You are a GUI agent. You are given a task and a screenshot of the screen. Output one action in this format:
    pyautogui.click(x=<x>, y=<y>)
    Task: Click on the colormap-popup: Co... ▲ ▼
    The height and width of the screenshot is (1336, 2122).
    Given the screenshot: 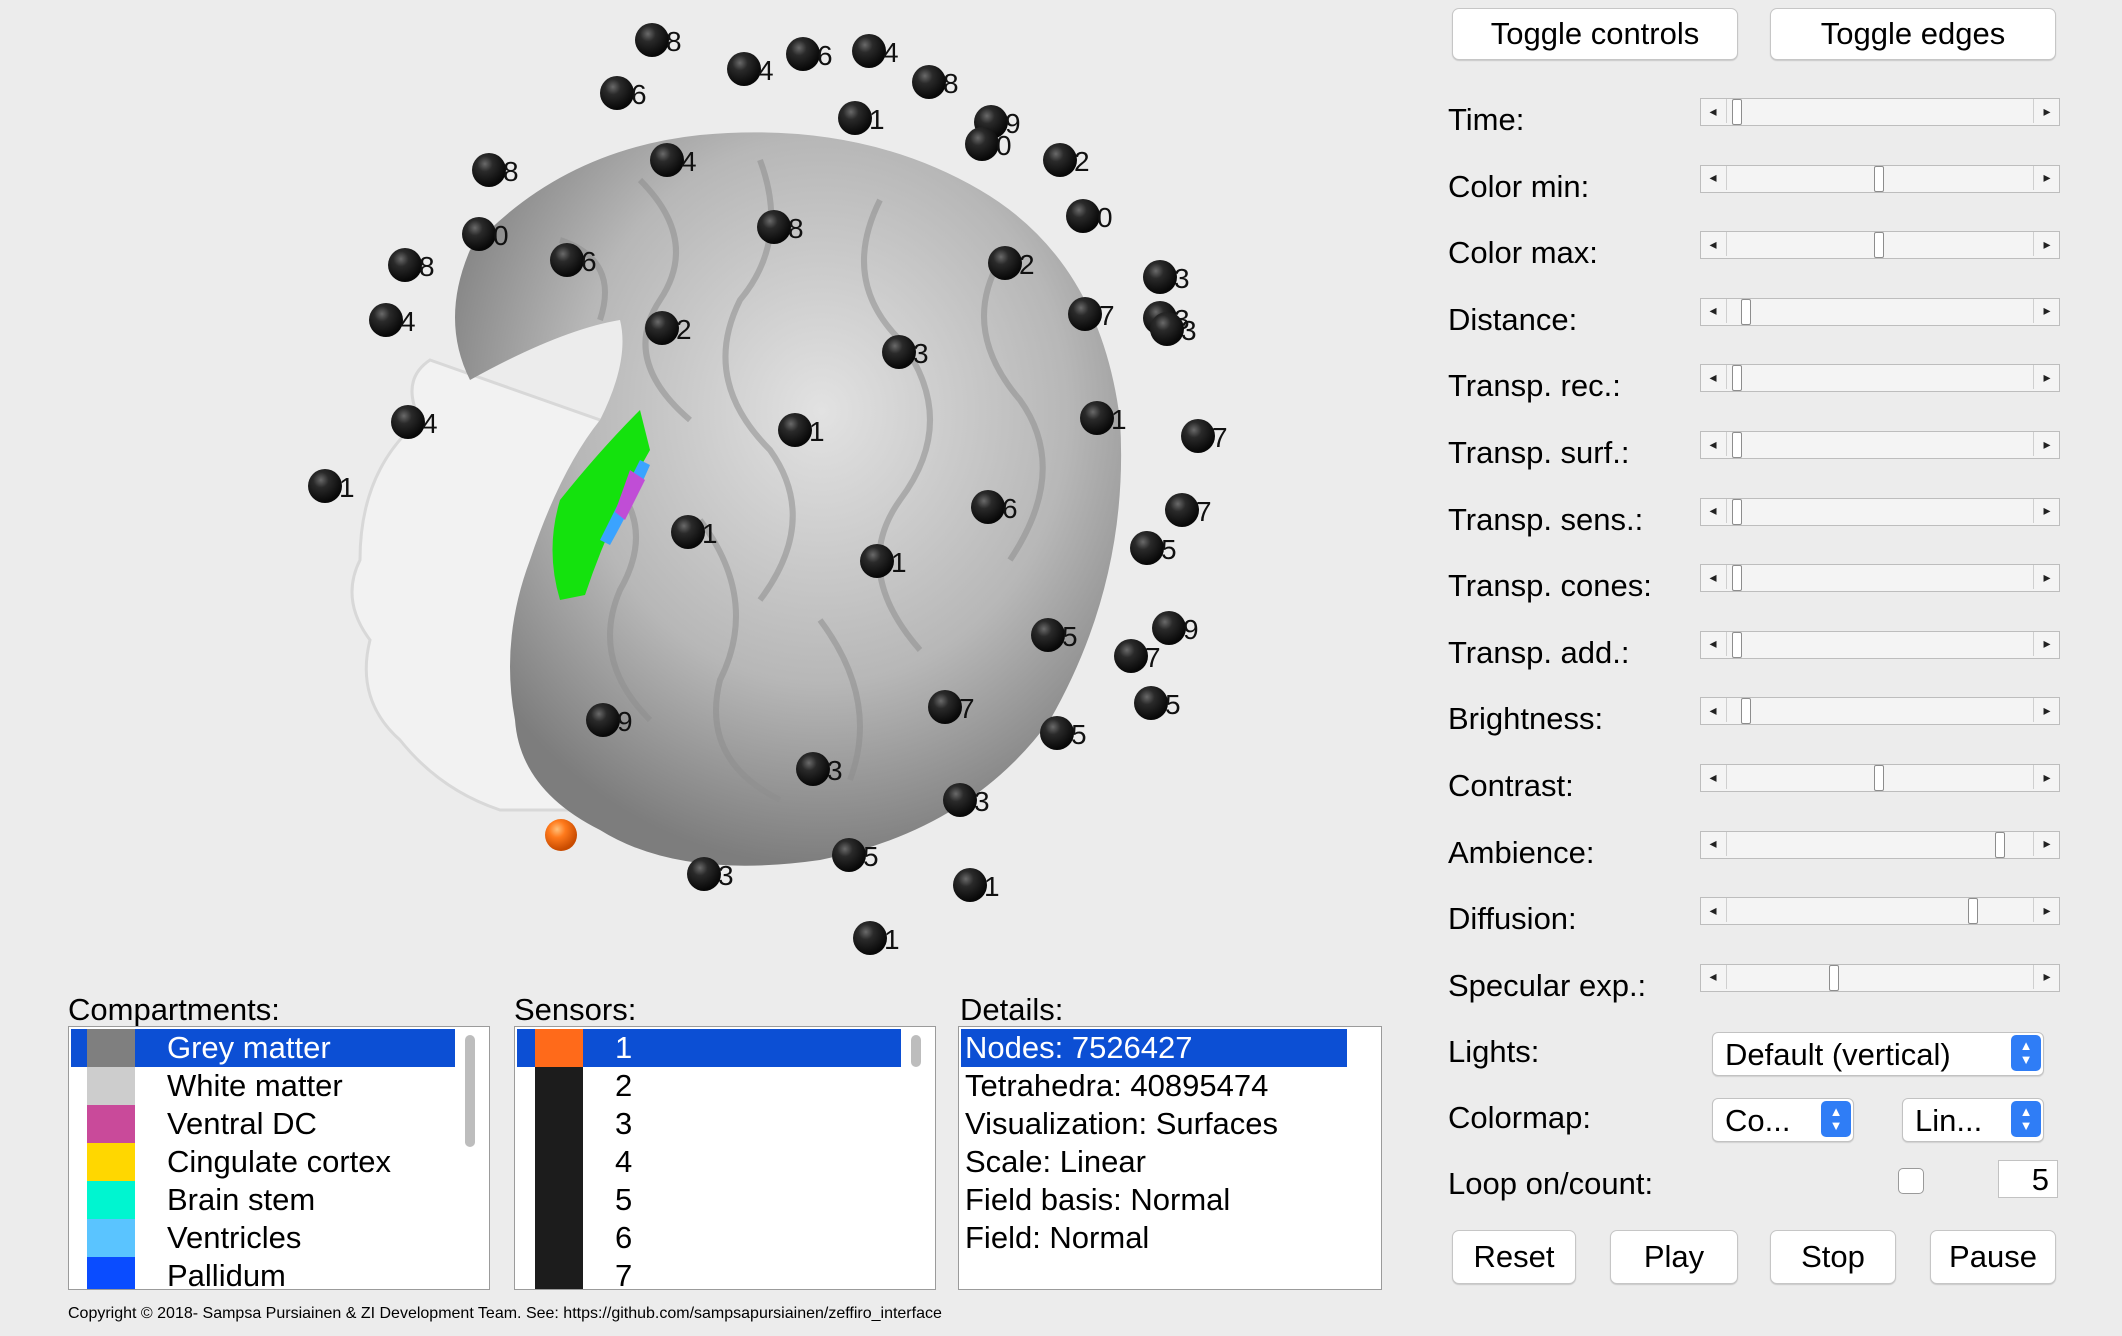 What is the action you would take?
    pyautogui.click(x=1783, y=1120)
    